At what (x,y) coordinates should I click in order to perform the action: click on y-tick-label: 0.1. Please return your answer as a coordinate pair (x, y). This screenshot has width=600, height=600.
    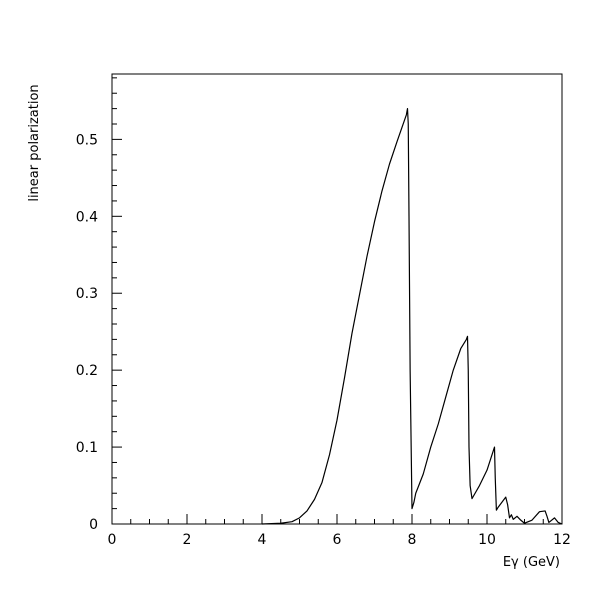
    Looking at the image, I should click on (87, 448).